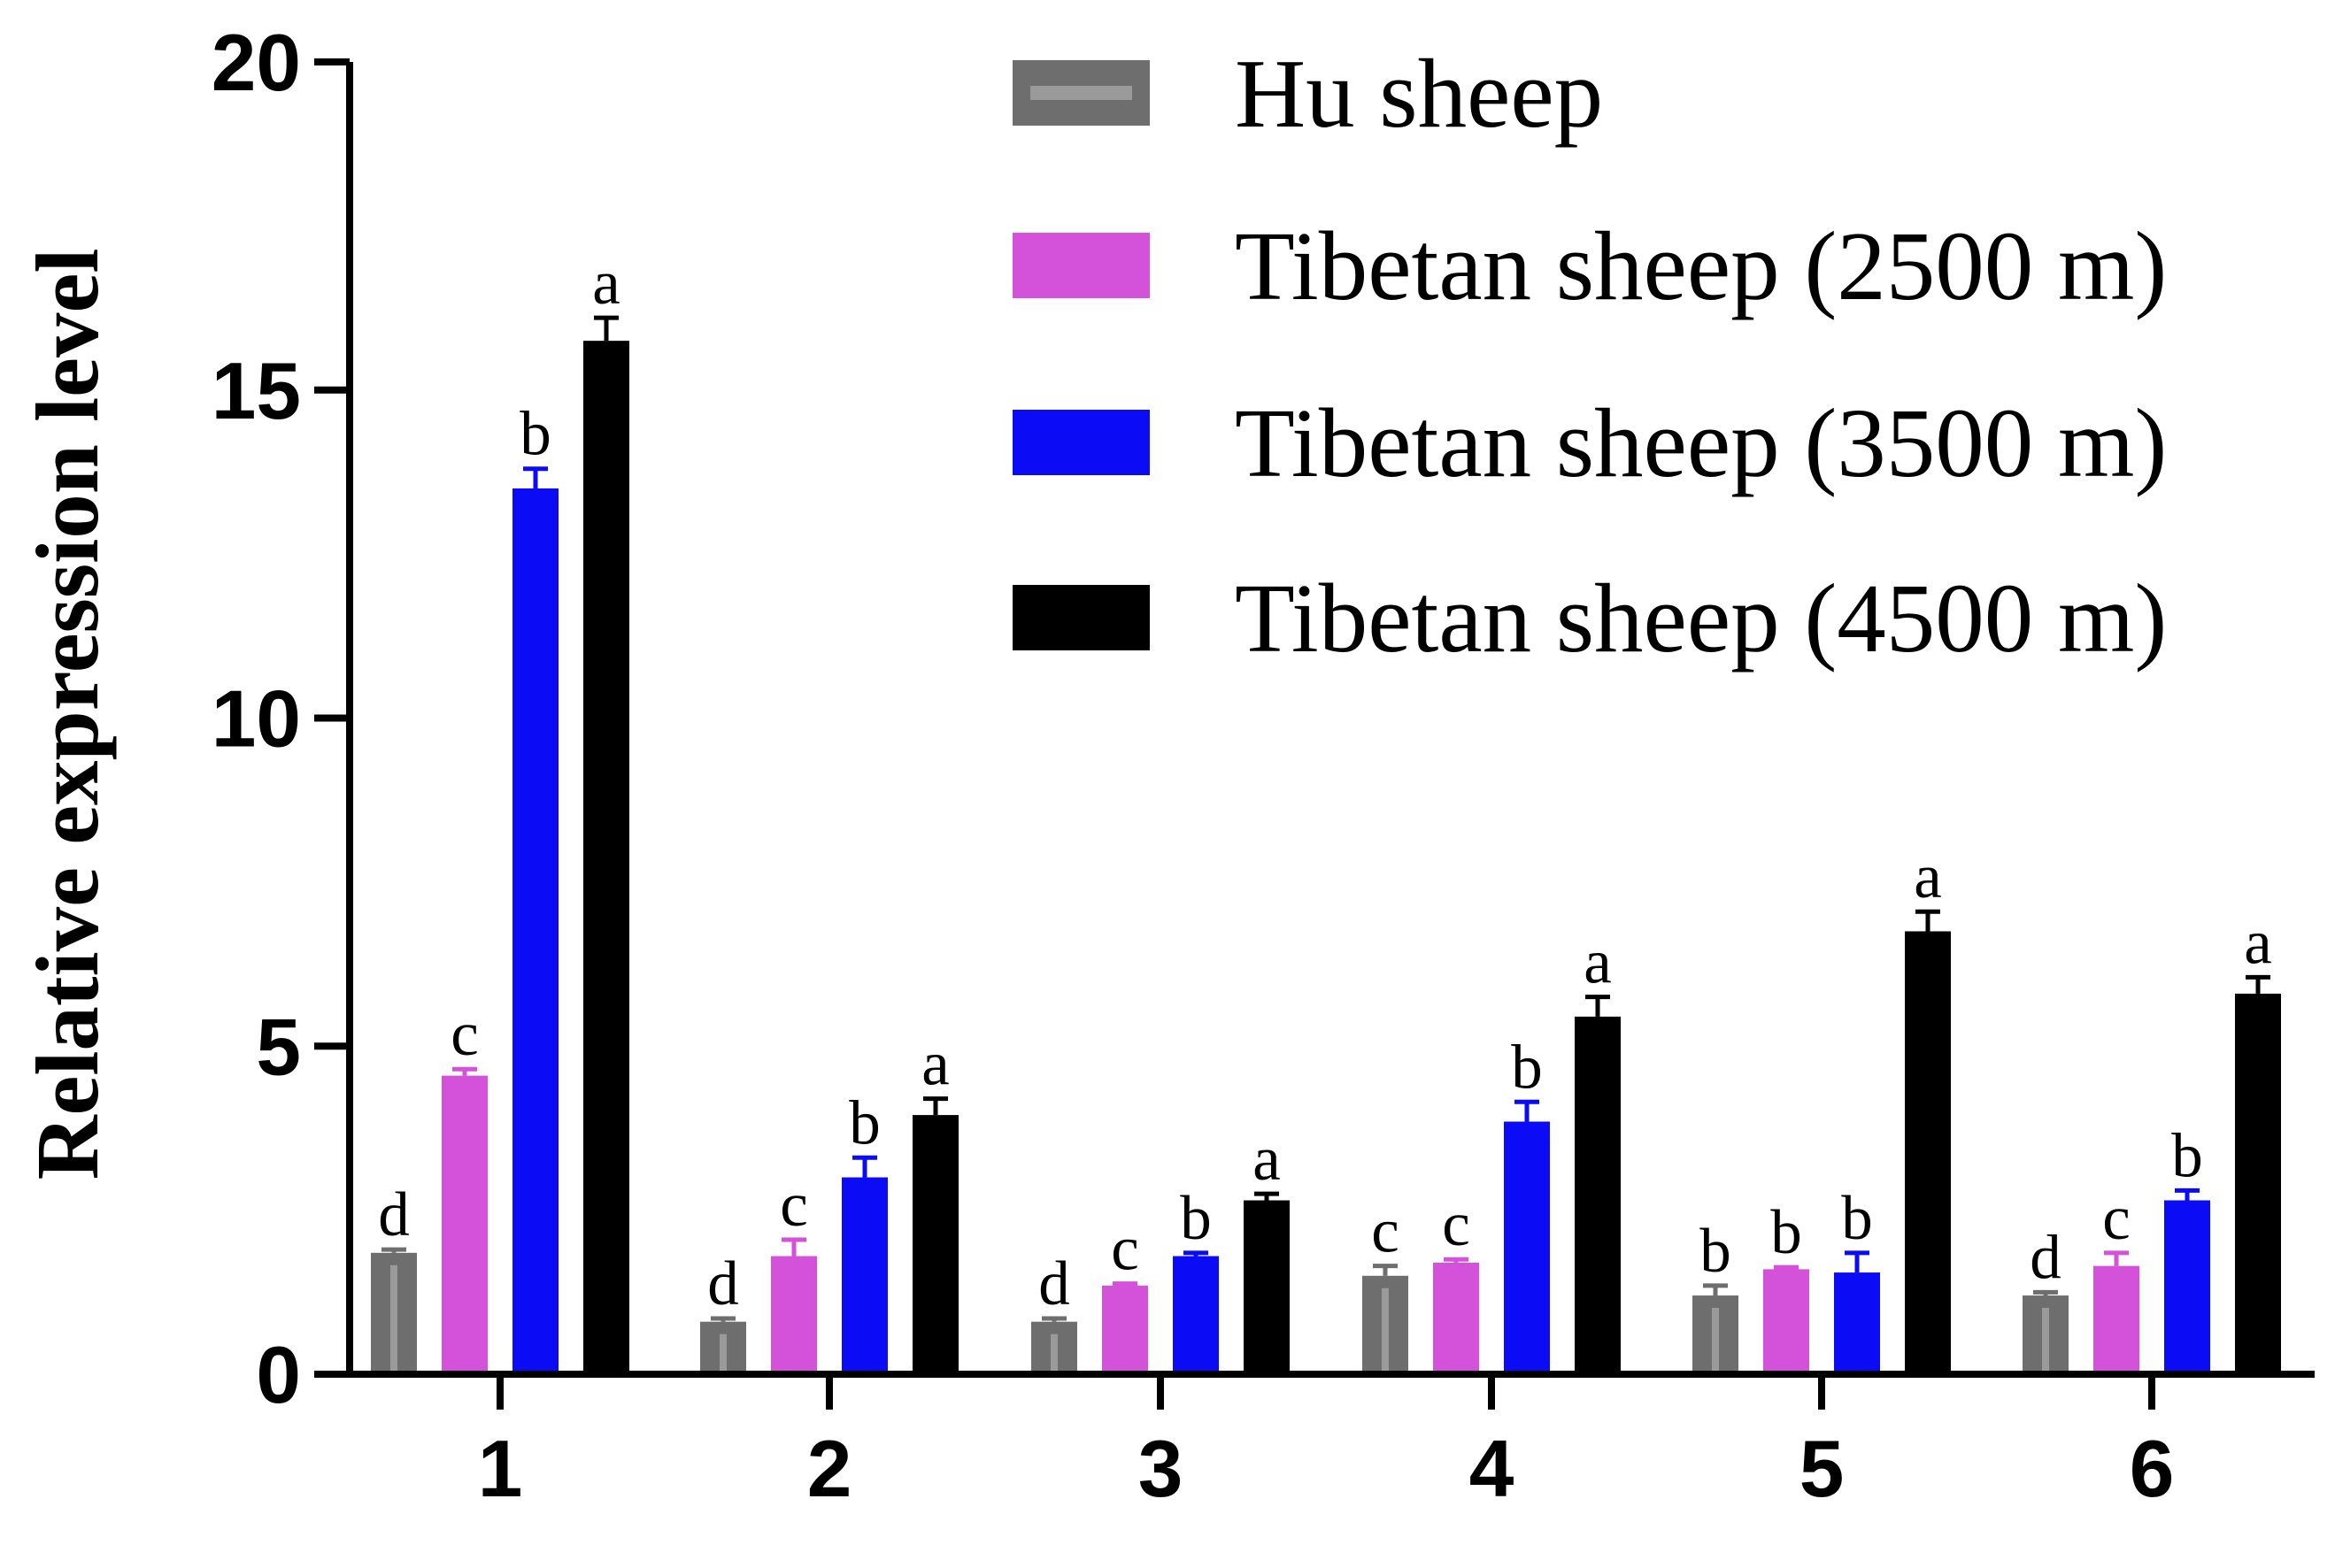 Image resolution: width=2335 pixels, height=1568 pixels. What do you see at coordinates (256, 391) in the screenshot?
I see `y-tick-label: 15` at bounding box center [256, 391].